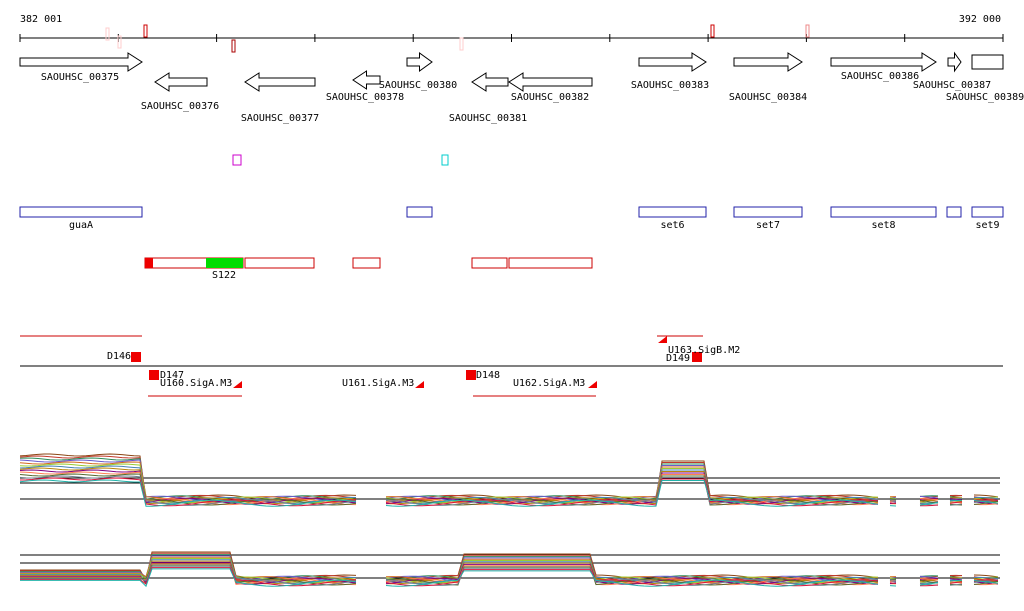 The width and height of the screenshot is (1024, 611). What do you see at coordinates (80, 77) in the screenshot?
I see `gene-label: SAOUHSC_00375` at bounding box center [80, 77].